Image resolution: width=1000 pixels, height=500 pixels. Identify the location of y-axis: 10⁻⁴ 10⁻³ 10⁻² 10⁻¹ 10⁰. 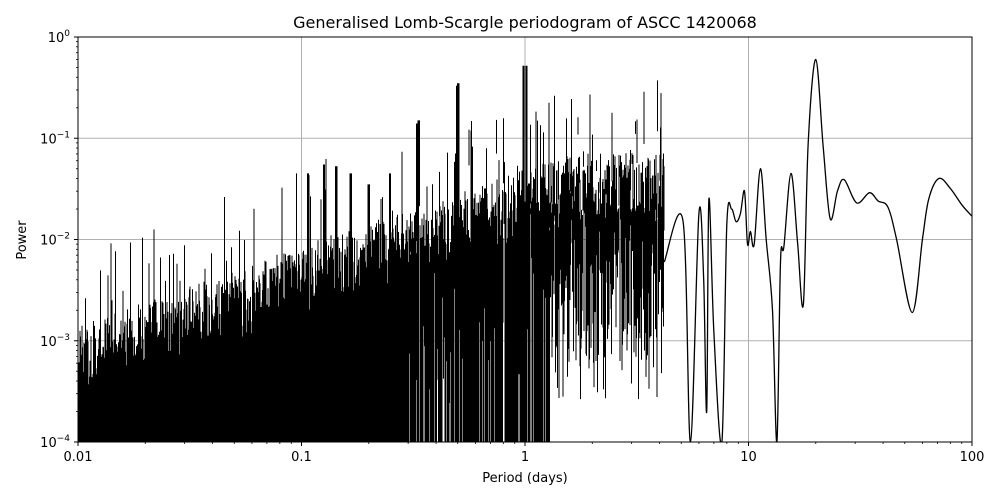
(59, 240).